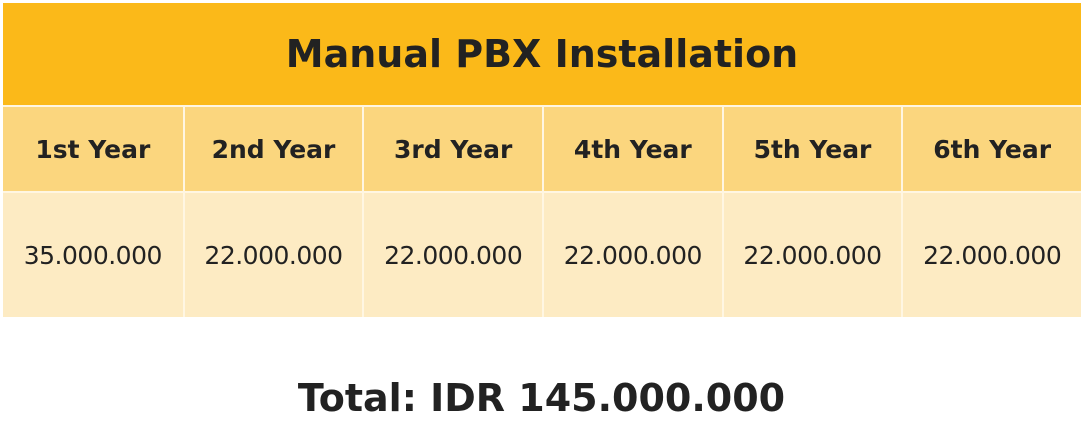 This screenshot has width=1083, height=426. Describe the element at coordinates (991, 148) in the screenshot. I see `header-cell-year-6: 6th Year` at that location.